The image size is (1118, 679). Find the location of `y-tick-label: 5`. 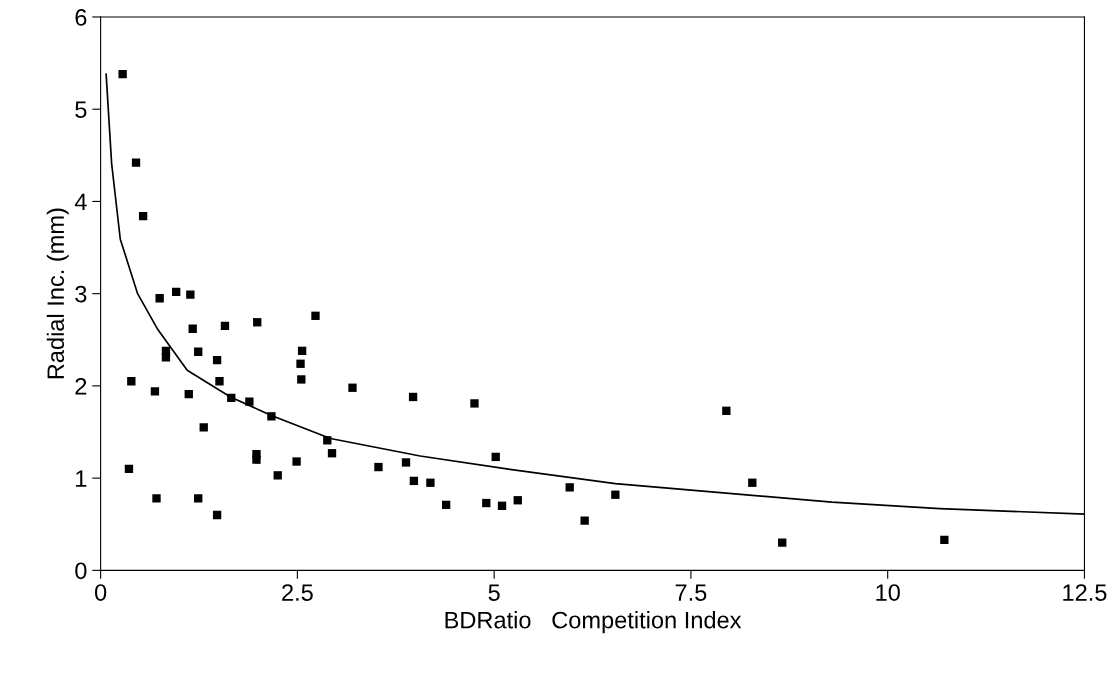

y-tick-label: 5 is located at coordinates (81, 109).